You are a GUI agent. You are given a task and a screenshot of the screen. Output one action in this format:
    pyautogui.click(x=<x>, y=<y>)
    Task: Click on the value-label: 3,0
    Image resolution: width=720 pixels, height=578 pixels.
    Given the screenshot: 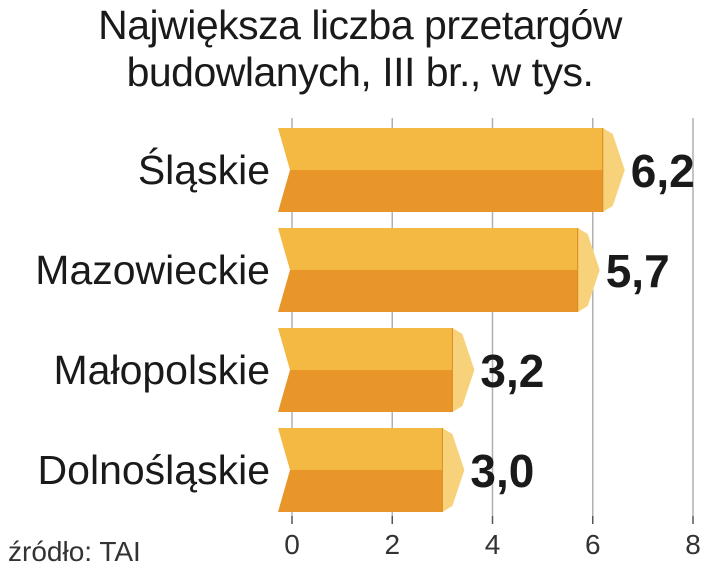 What is the action you would take?
    pyautogui.click(x=502, y=471)
    